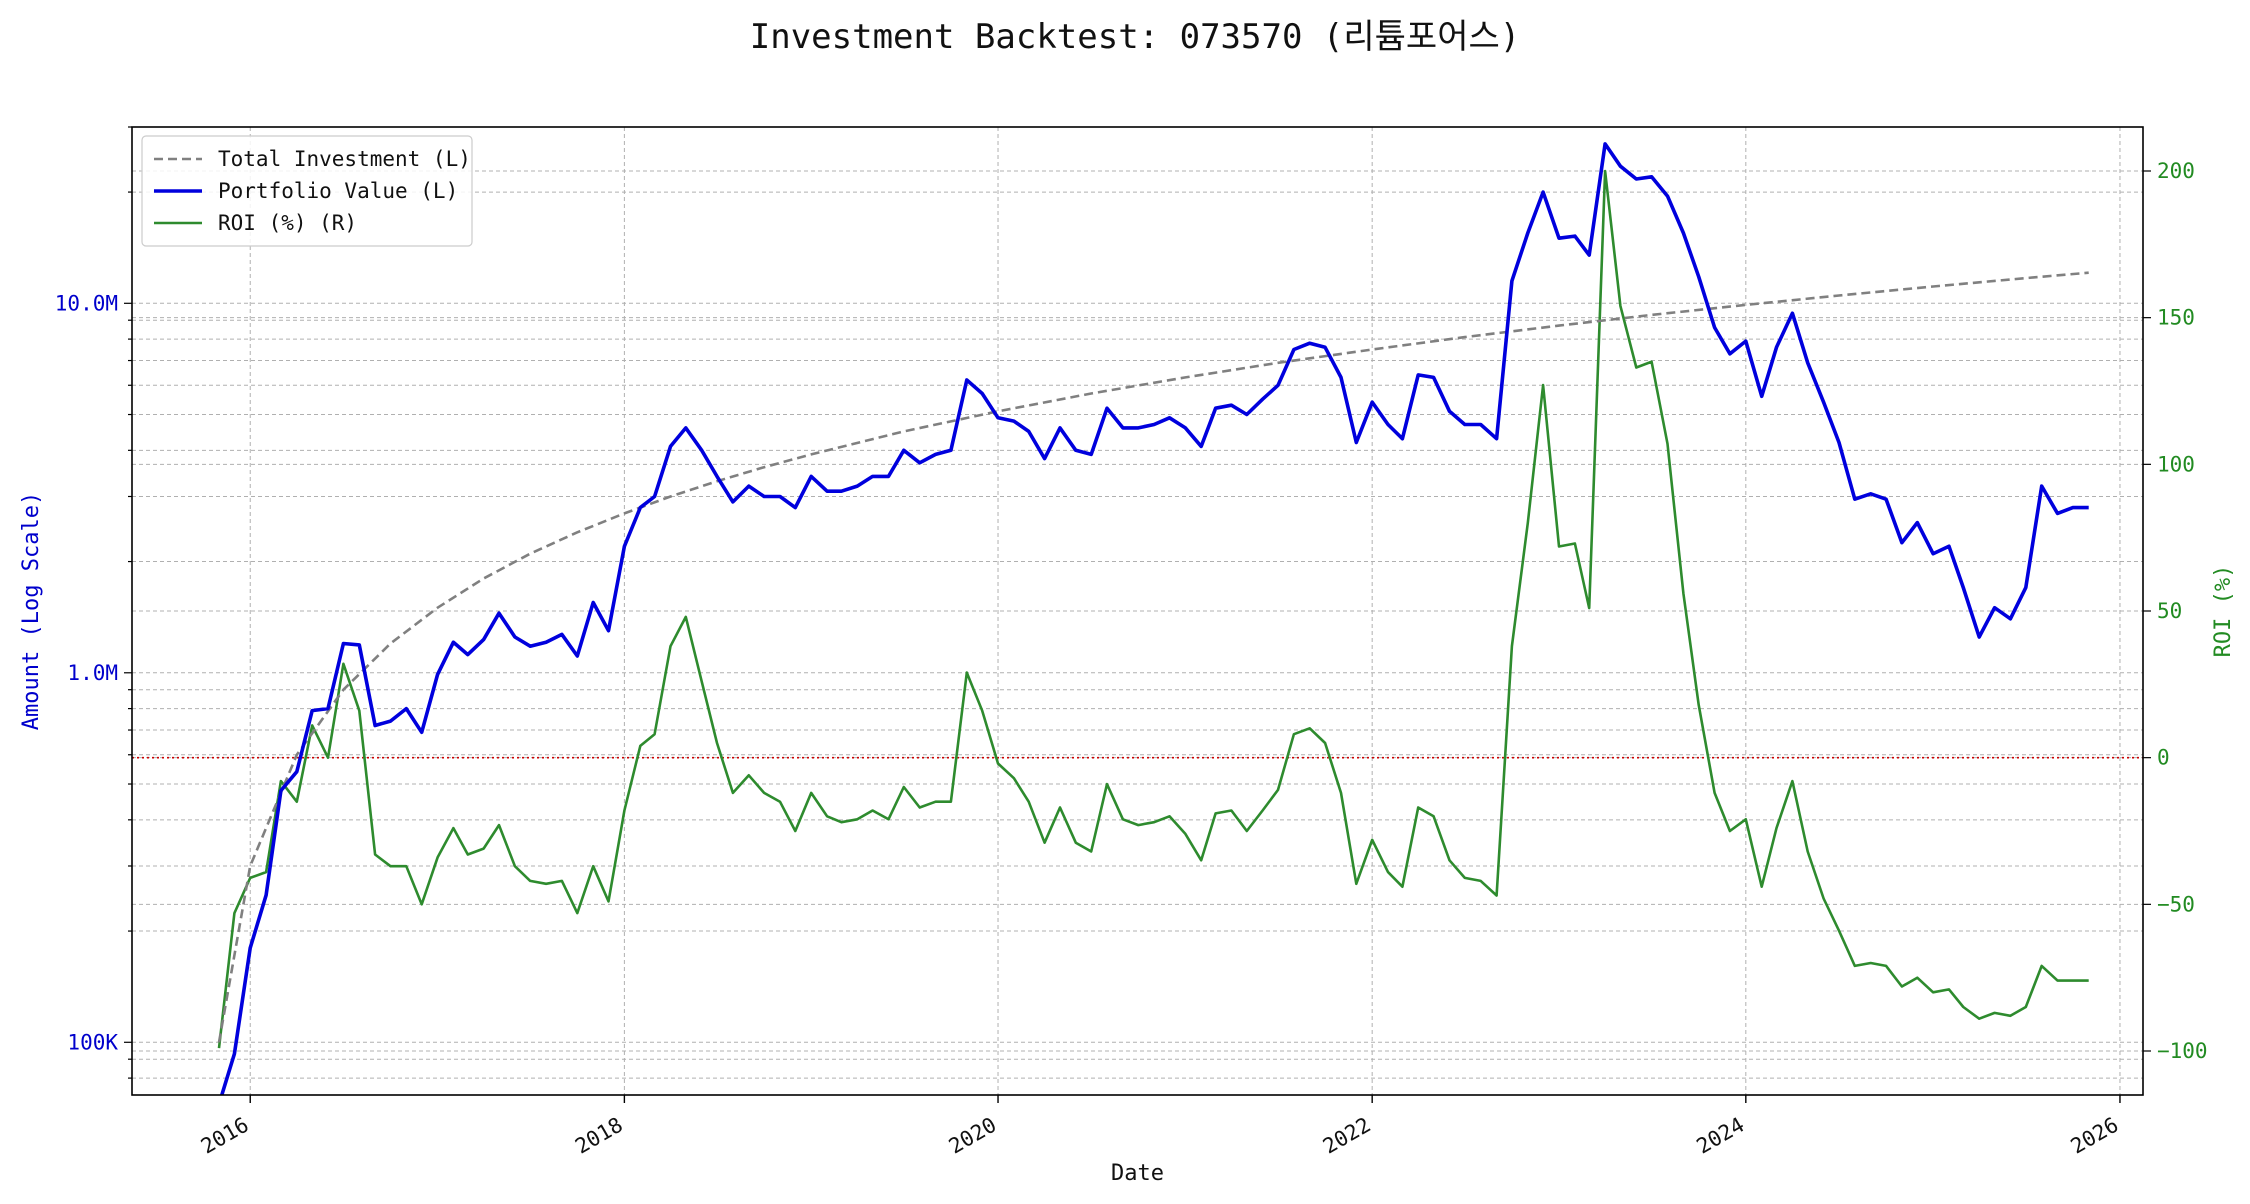 Image resolution: width=2250 pixels, height=1204 pixels. What do you see at coordinates (1347, 1136) in the screenshot?
I see `x-tick-label: 2022` at bounding box center [1347, 1136].